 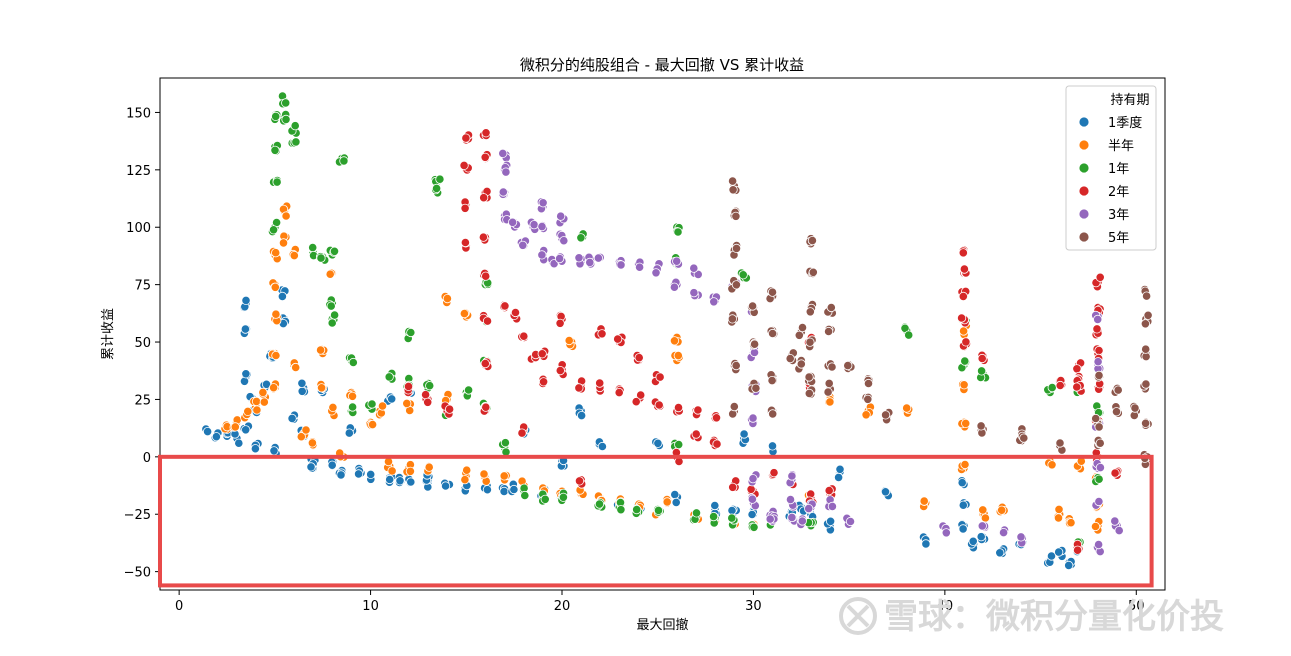 I want to click on legend-label-5: 3年, so click(x=1118, y=215).